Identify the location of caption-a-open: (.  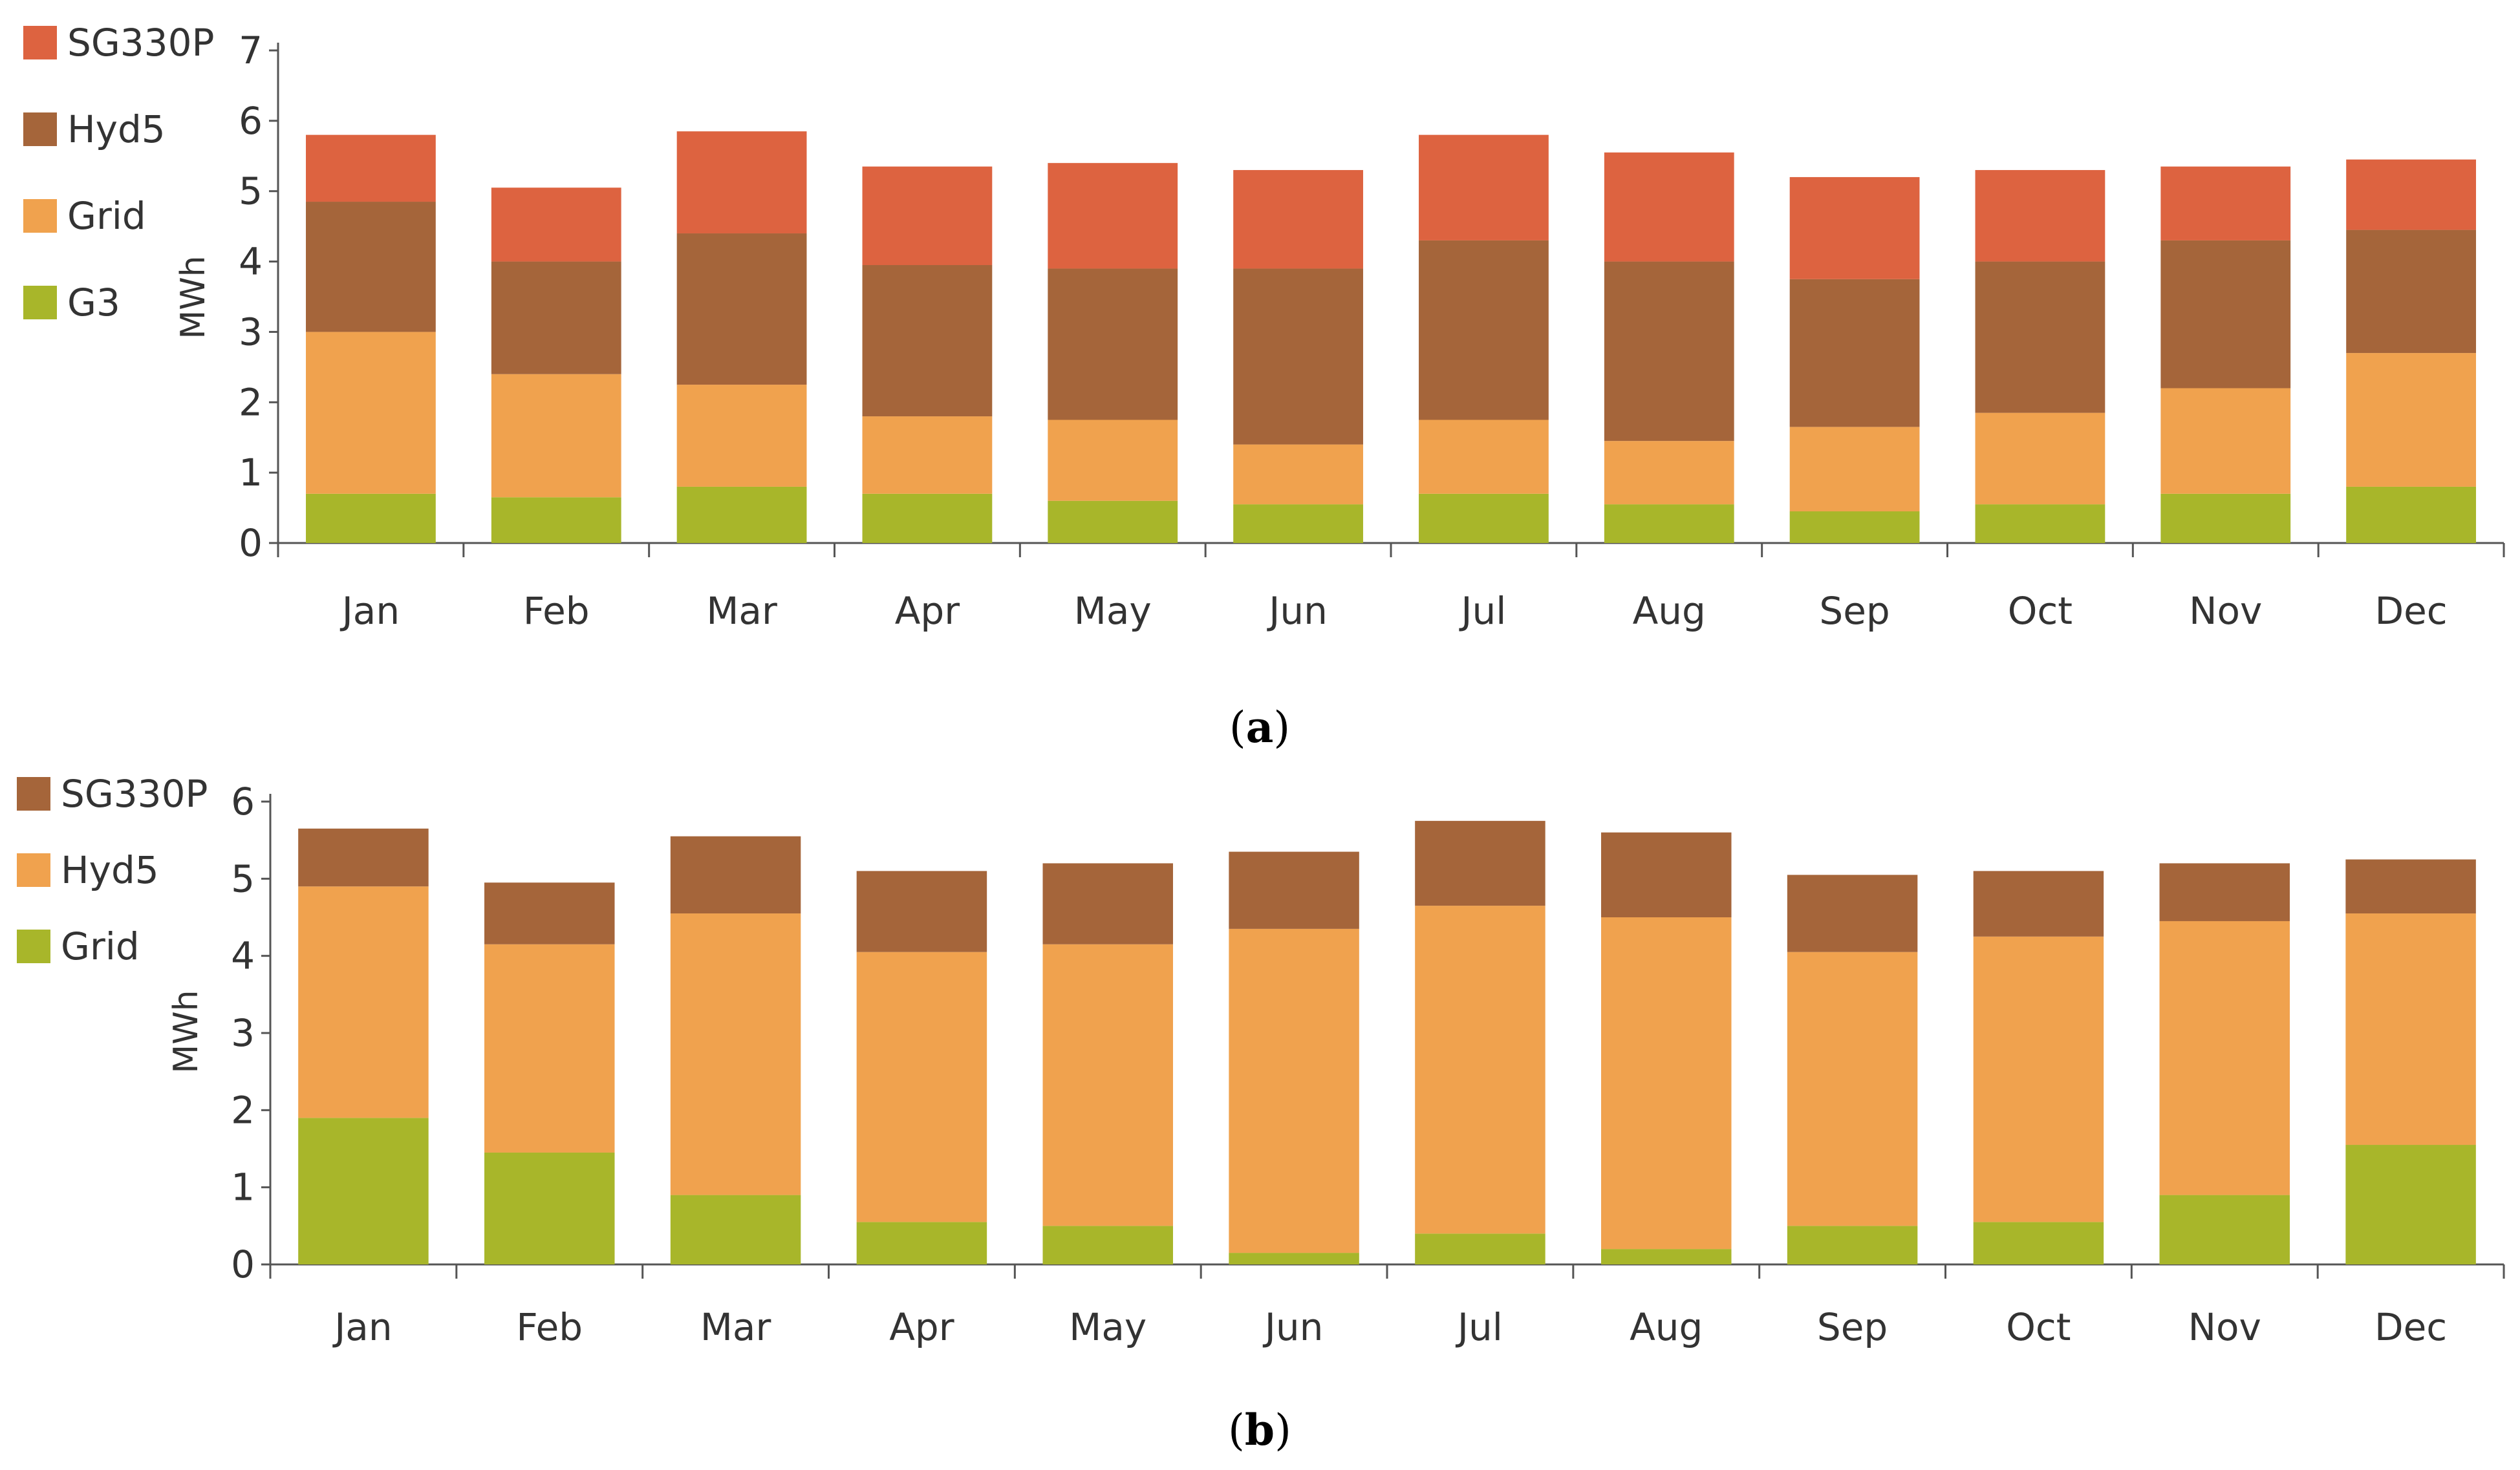
(1237, 727).